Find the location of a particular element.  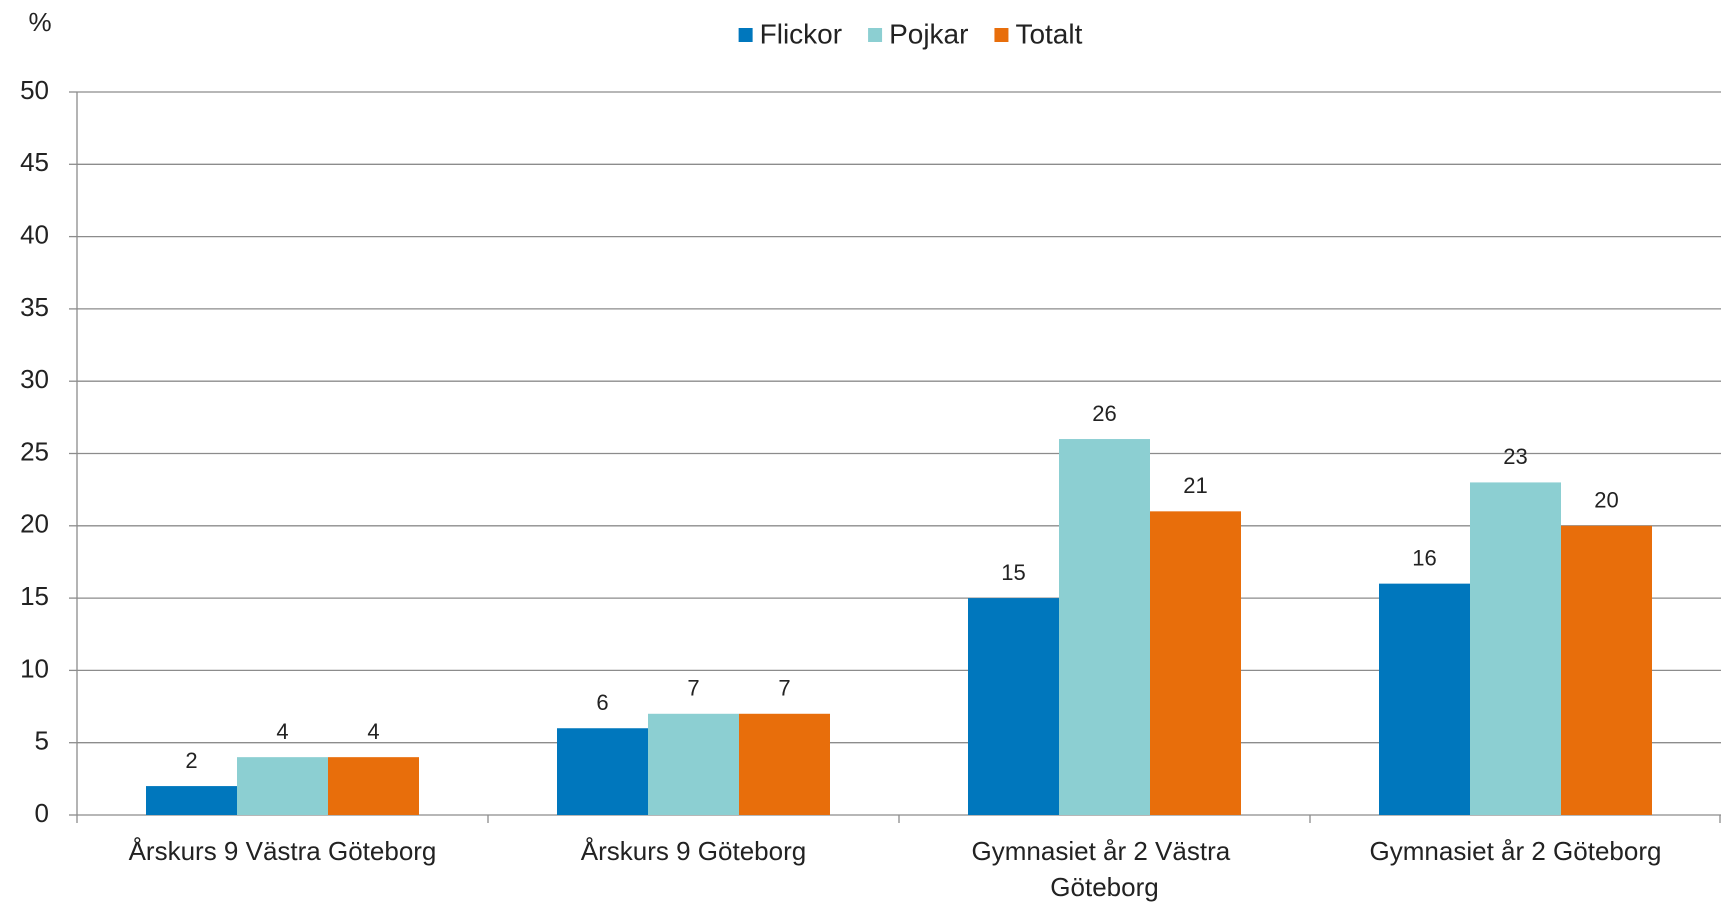

legend-label: Flickor is located at coordinates (801, 33).